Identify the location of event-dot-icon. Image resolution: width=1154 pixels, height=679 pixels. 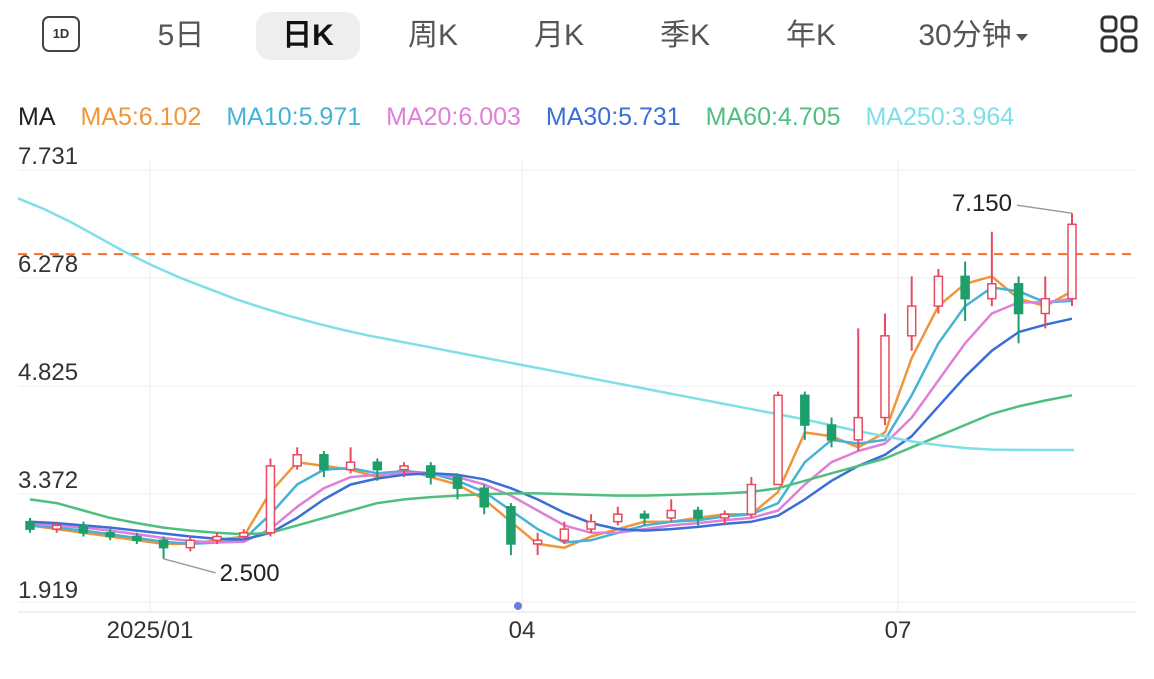
(518, 606).